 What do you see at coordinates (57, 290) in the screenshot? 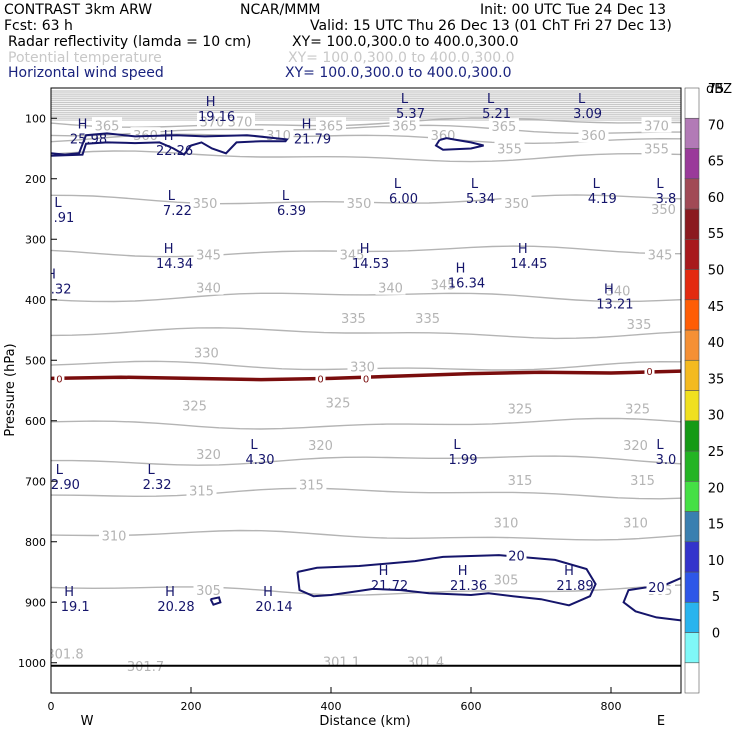
I see `extremum-value: 3.32` at bounding box center [57, 290].